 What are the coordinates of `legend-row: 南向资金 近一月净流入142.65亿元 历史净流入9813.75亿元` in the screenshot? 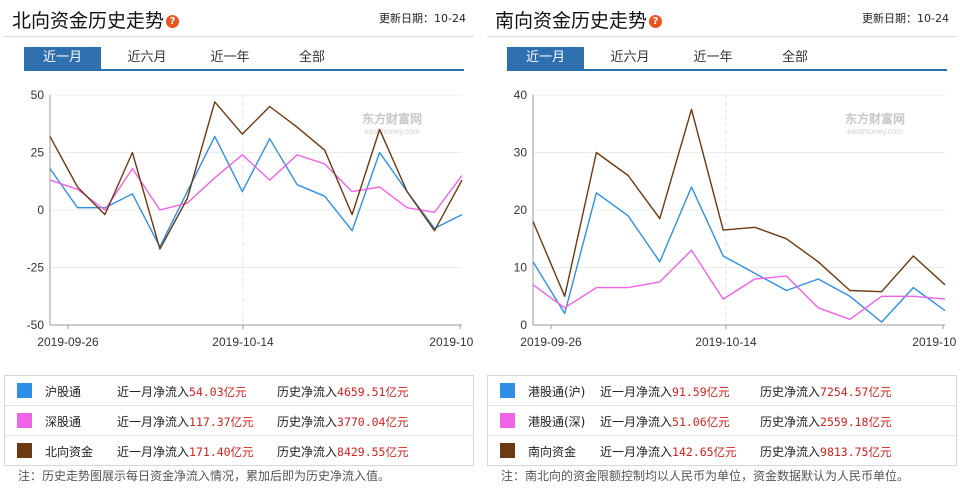 It's located at (722, 450).